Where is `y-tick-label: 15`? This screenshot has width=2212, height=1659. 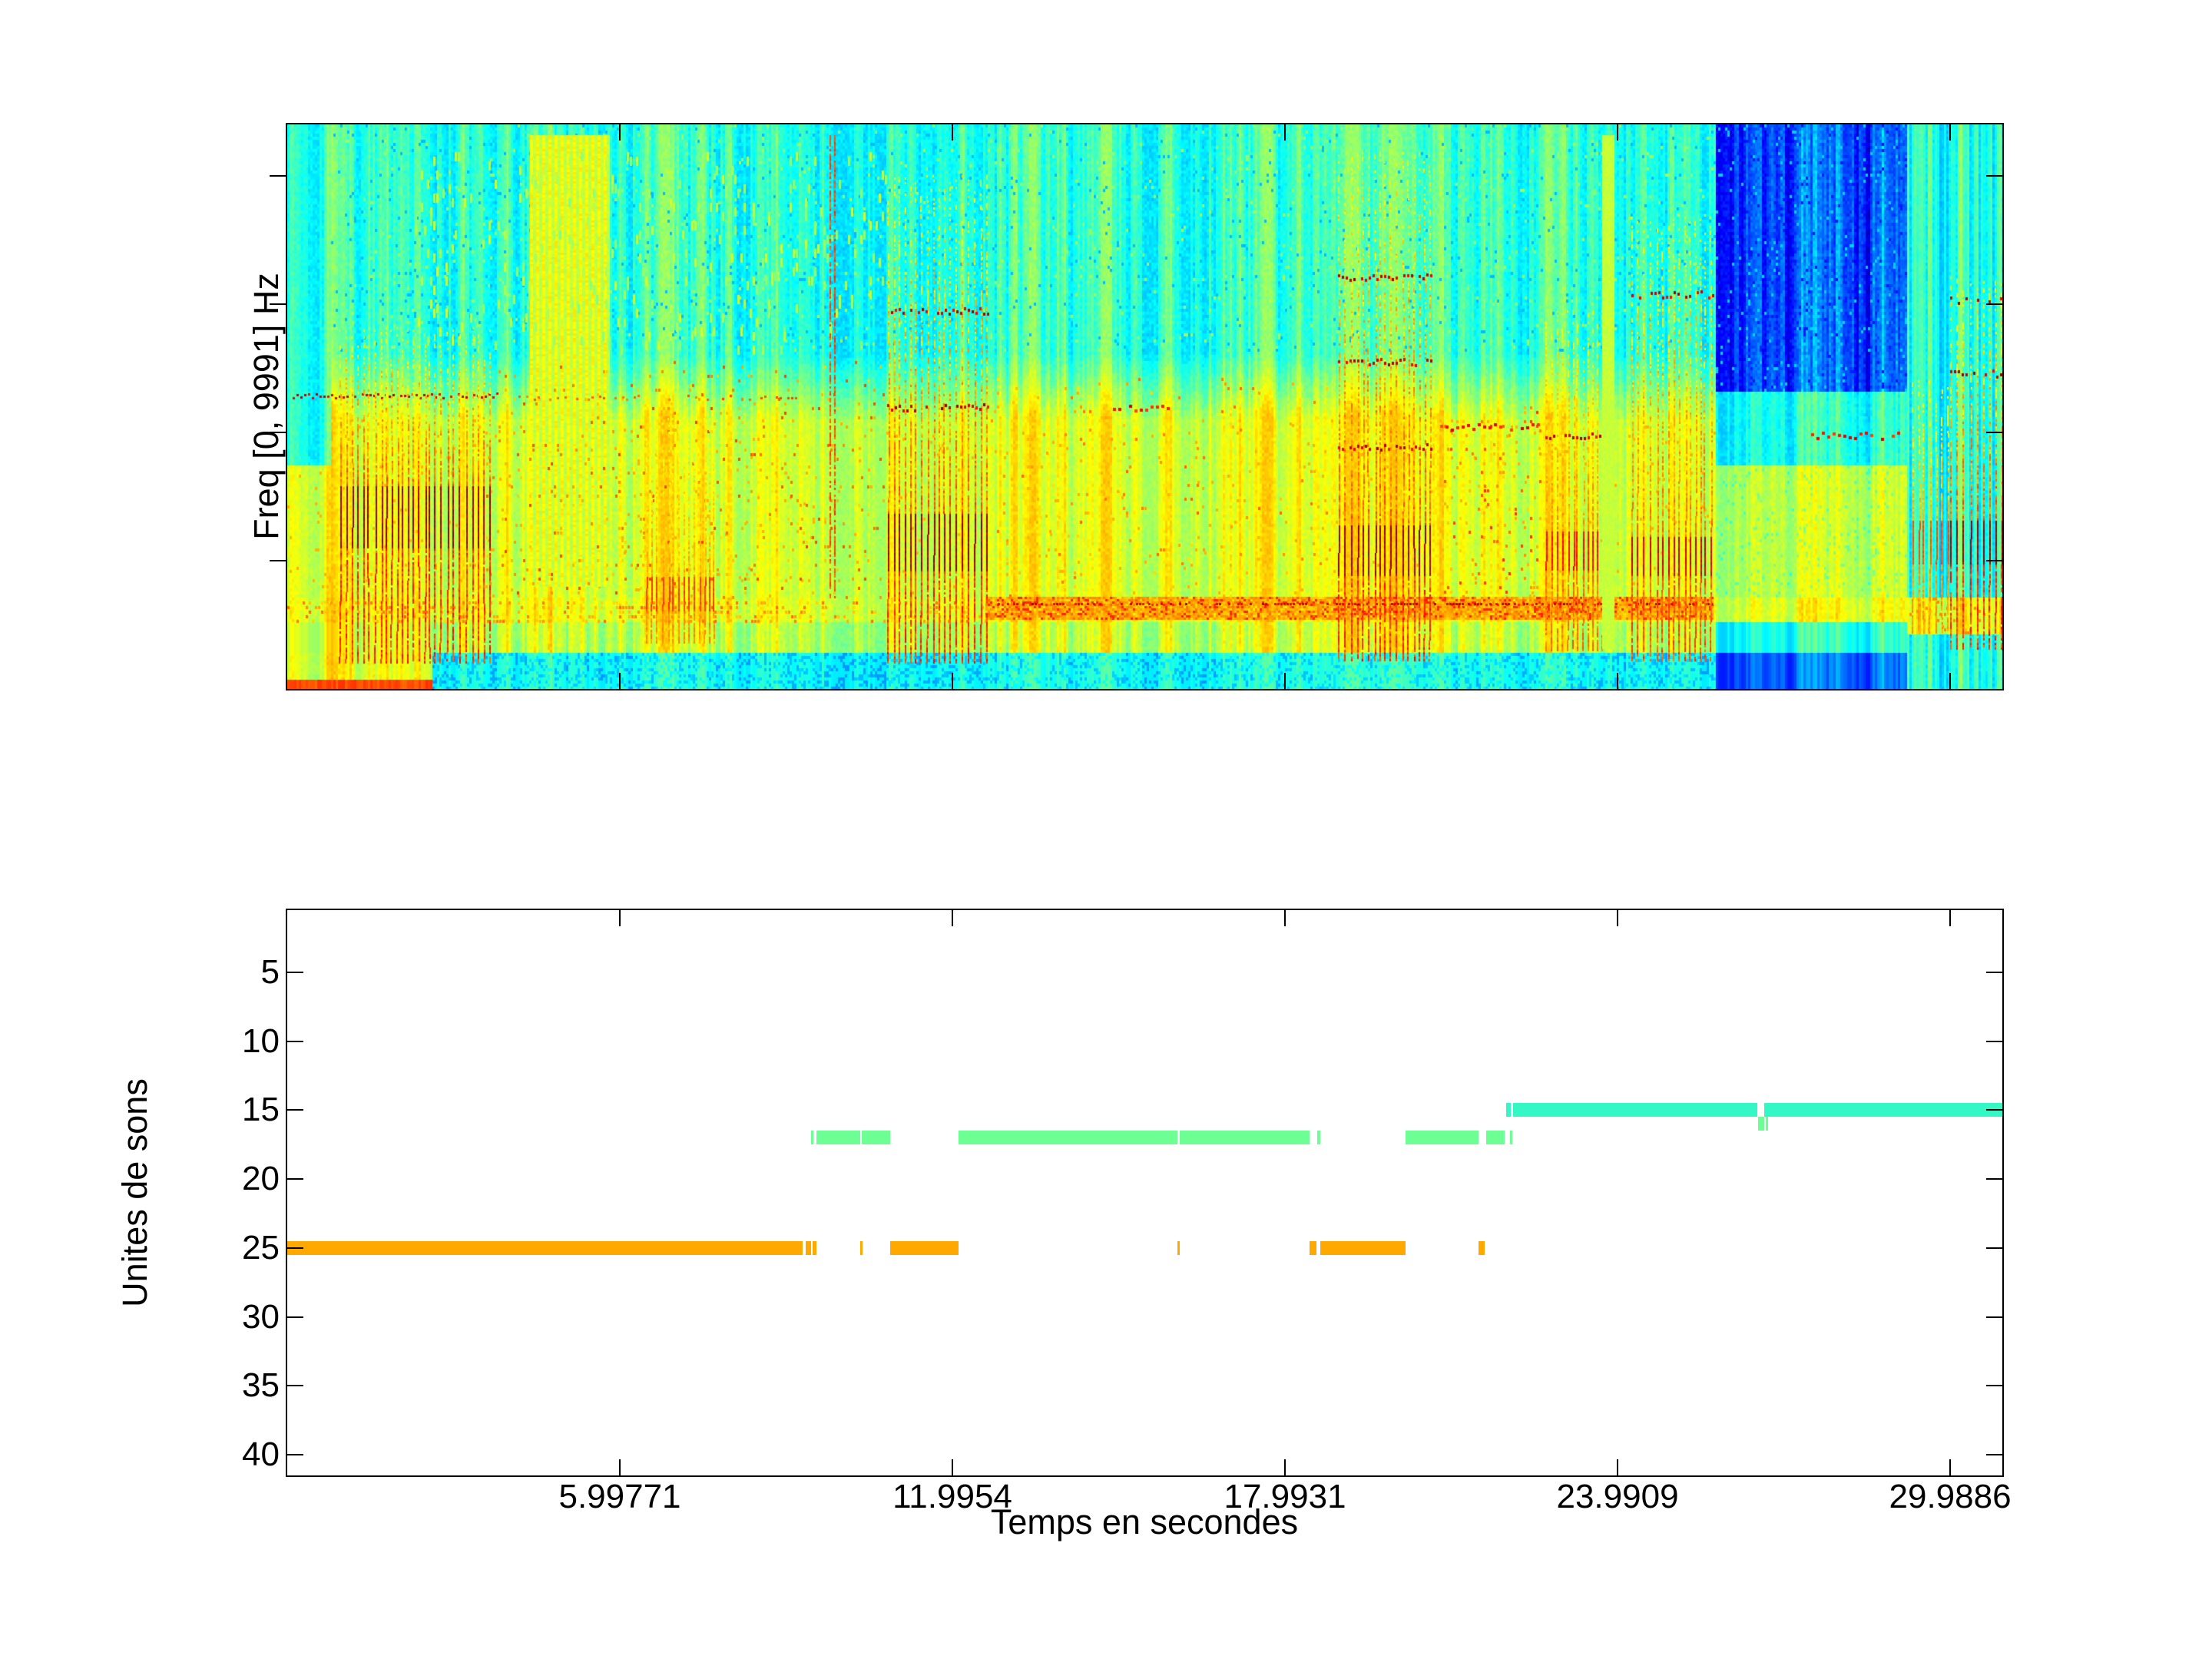 y-tick-label: 15 is located at coordinates (261, 1110).